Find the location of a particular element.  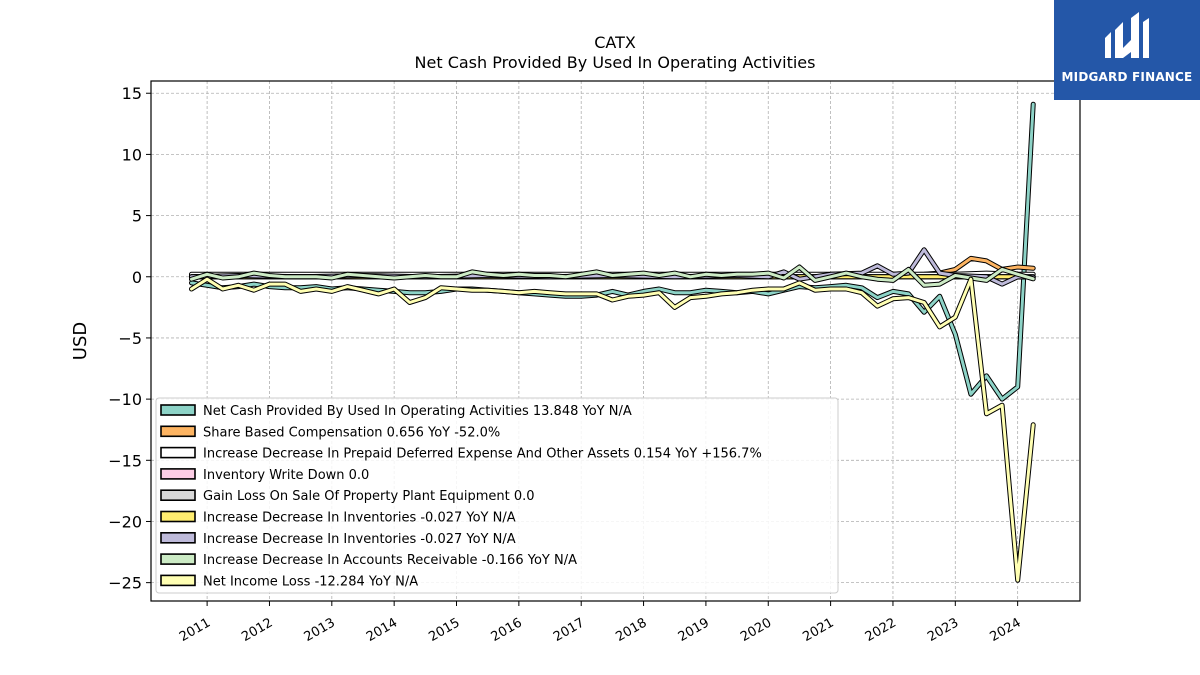

y-tick-label: −15 is located at coordinates (125, 460).